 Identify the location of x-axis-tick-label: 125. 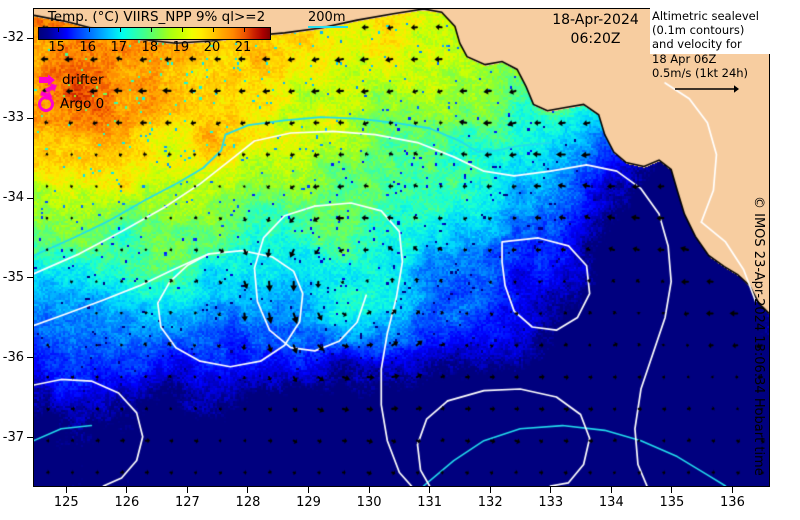
(66, 502).